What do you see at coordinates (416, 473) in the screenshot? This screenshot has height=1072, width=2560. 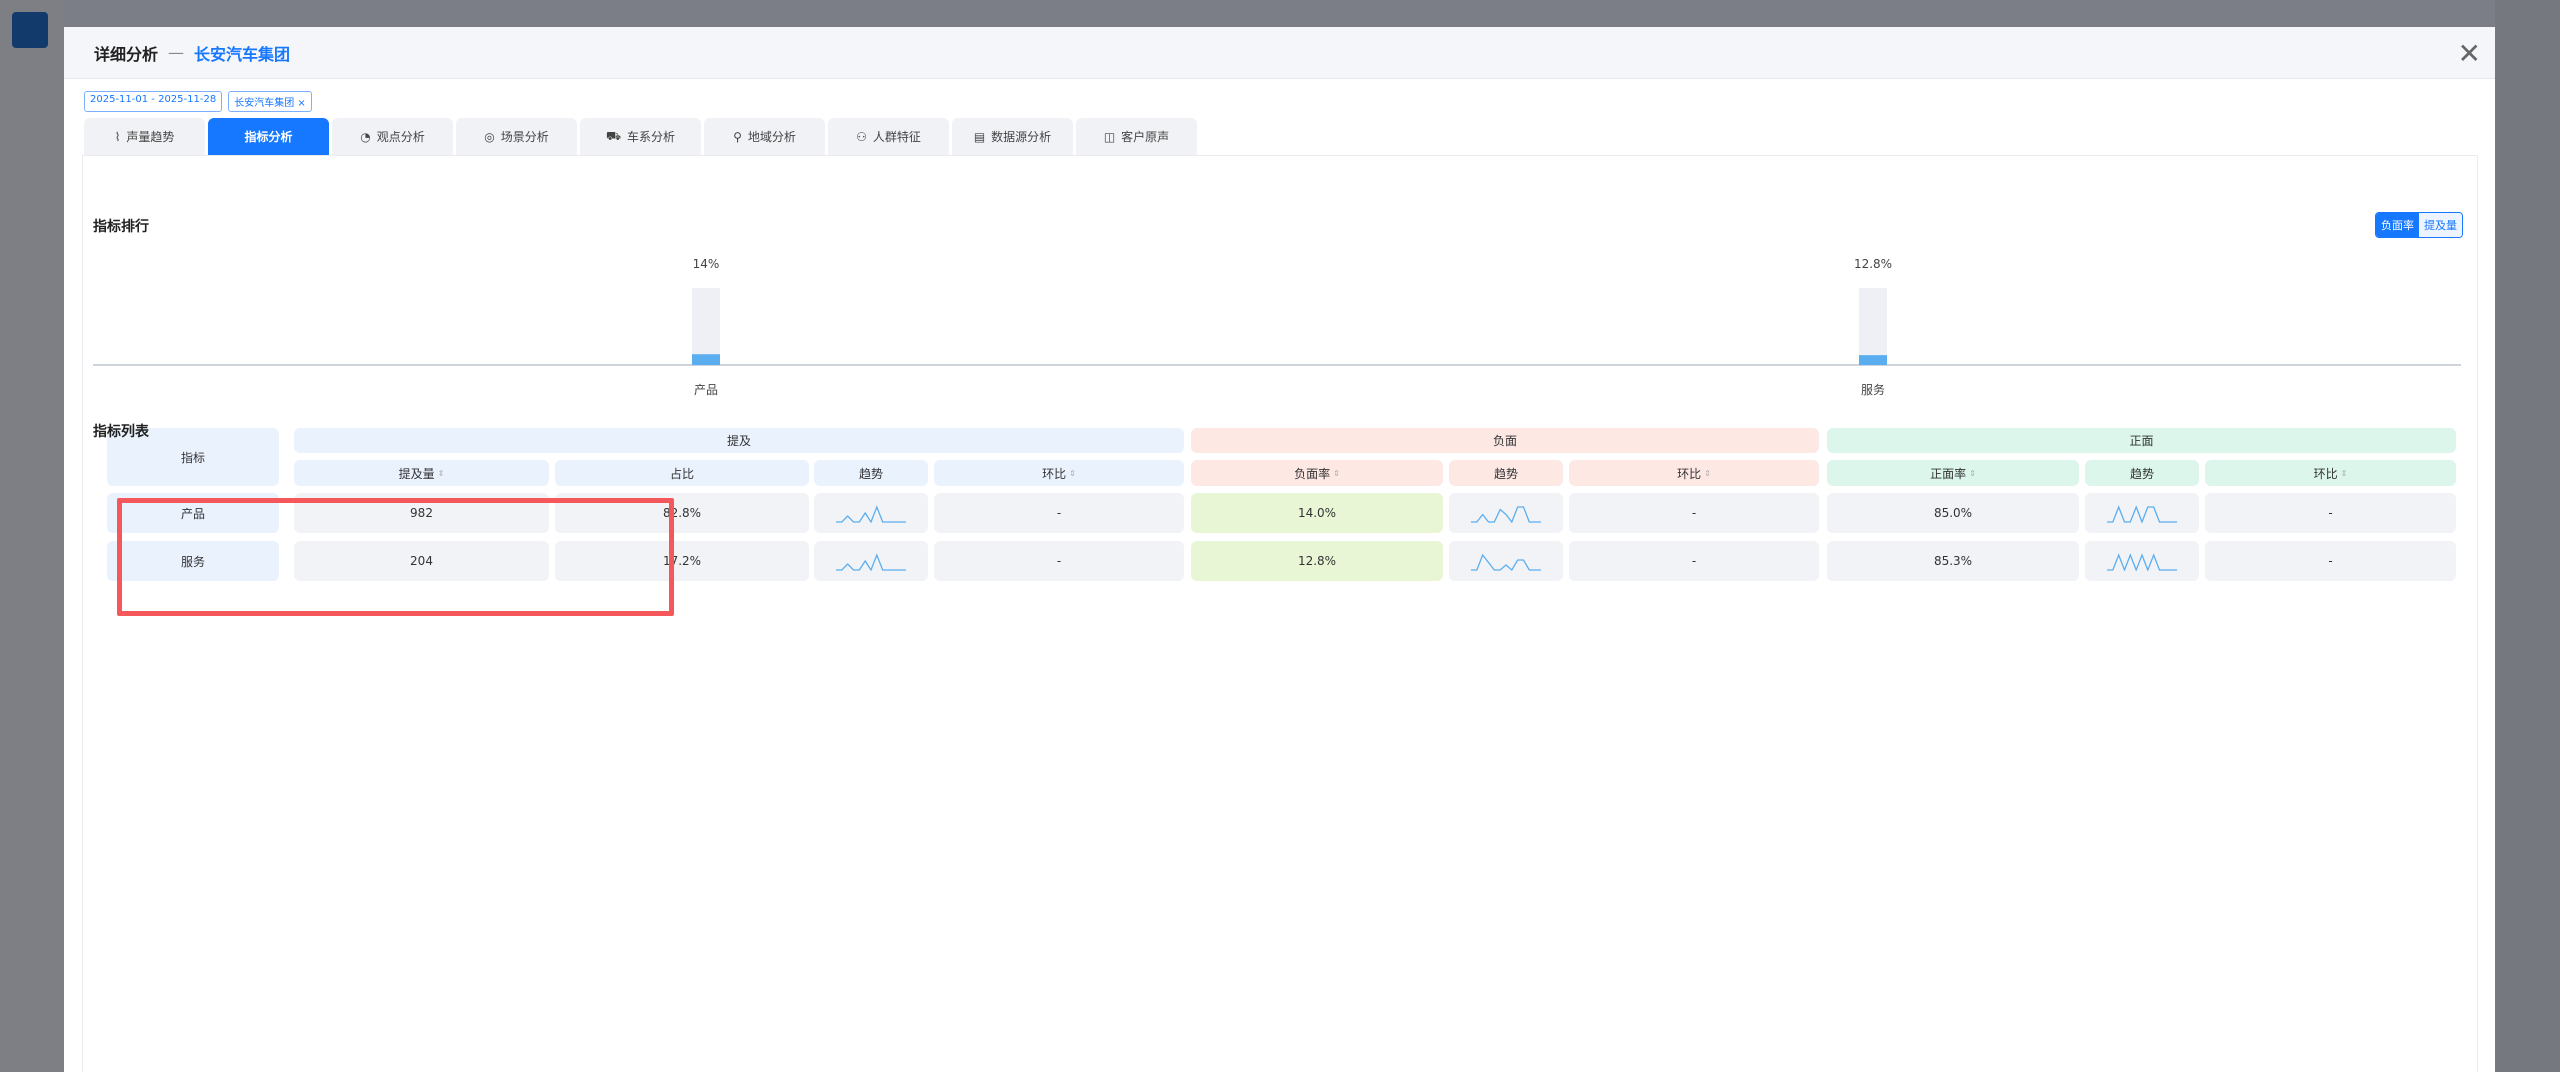 I see `cell-text: 提及量` at bounding box center [416, 473].